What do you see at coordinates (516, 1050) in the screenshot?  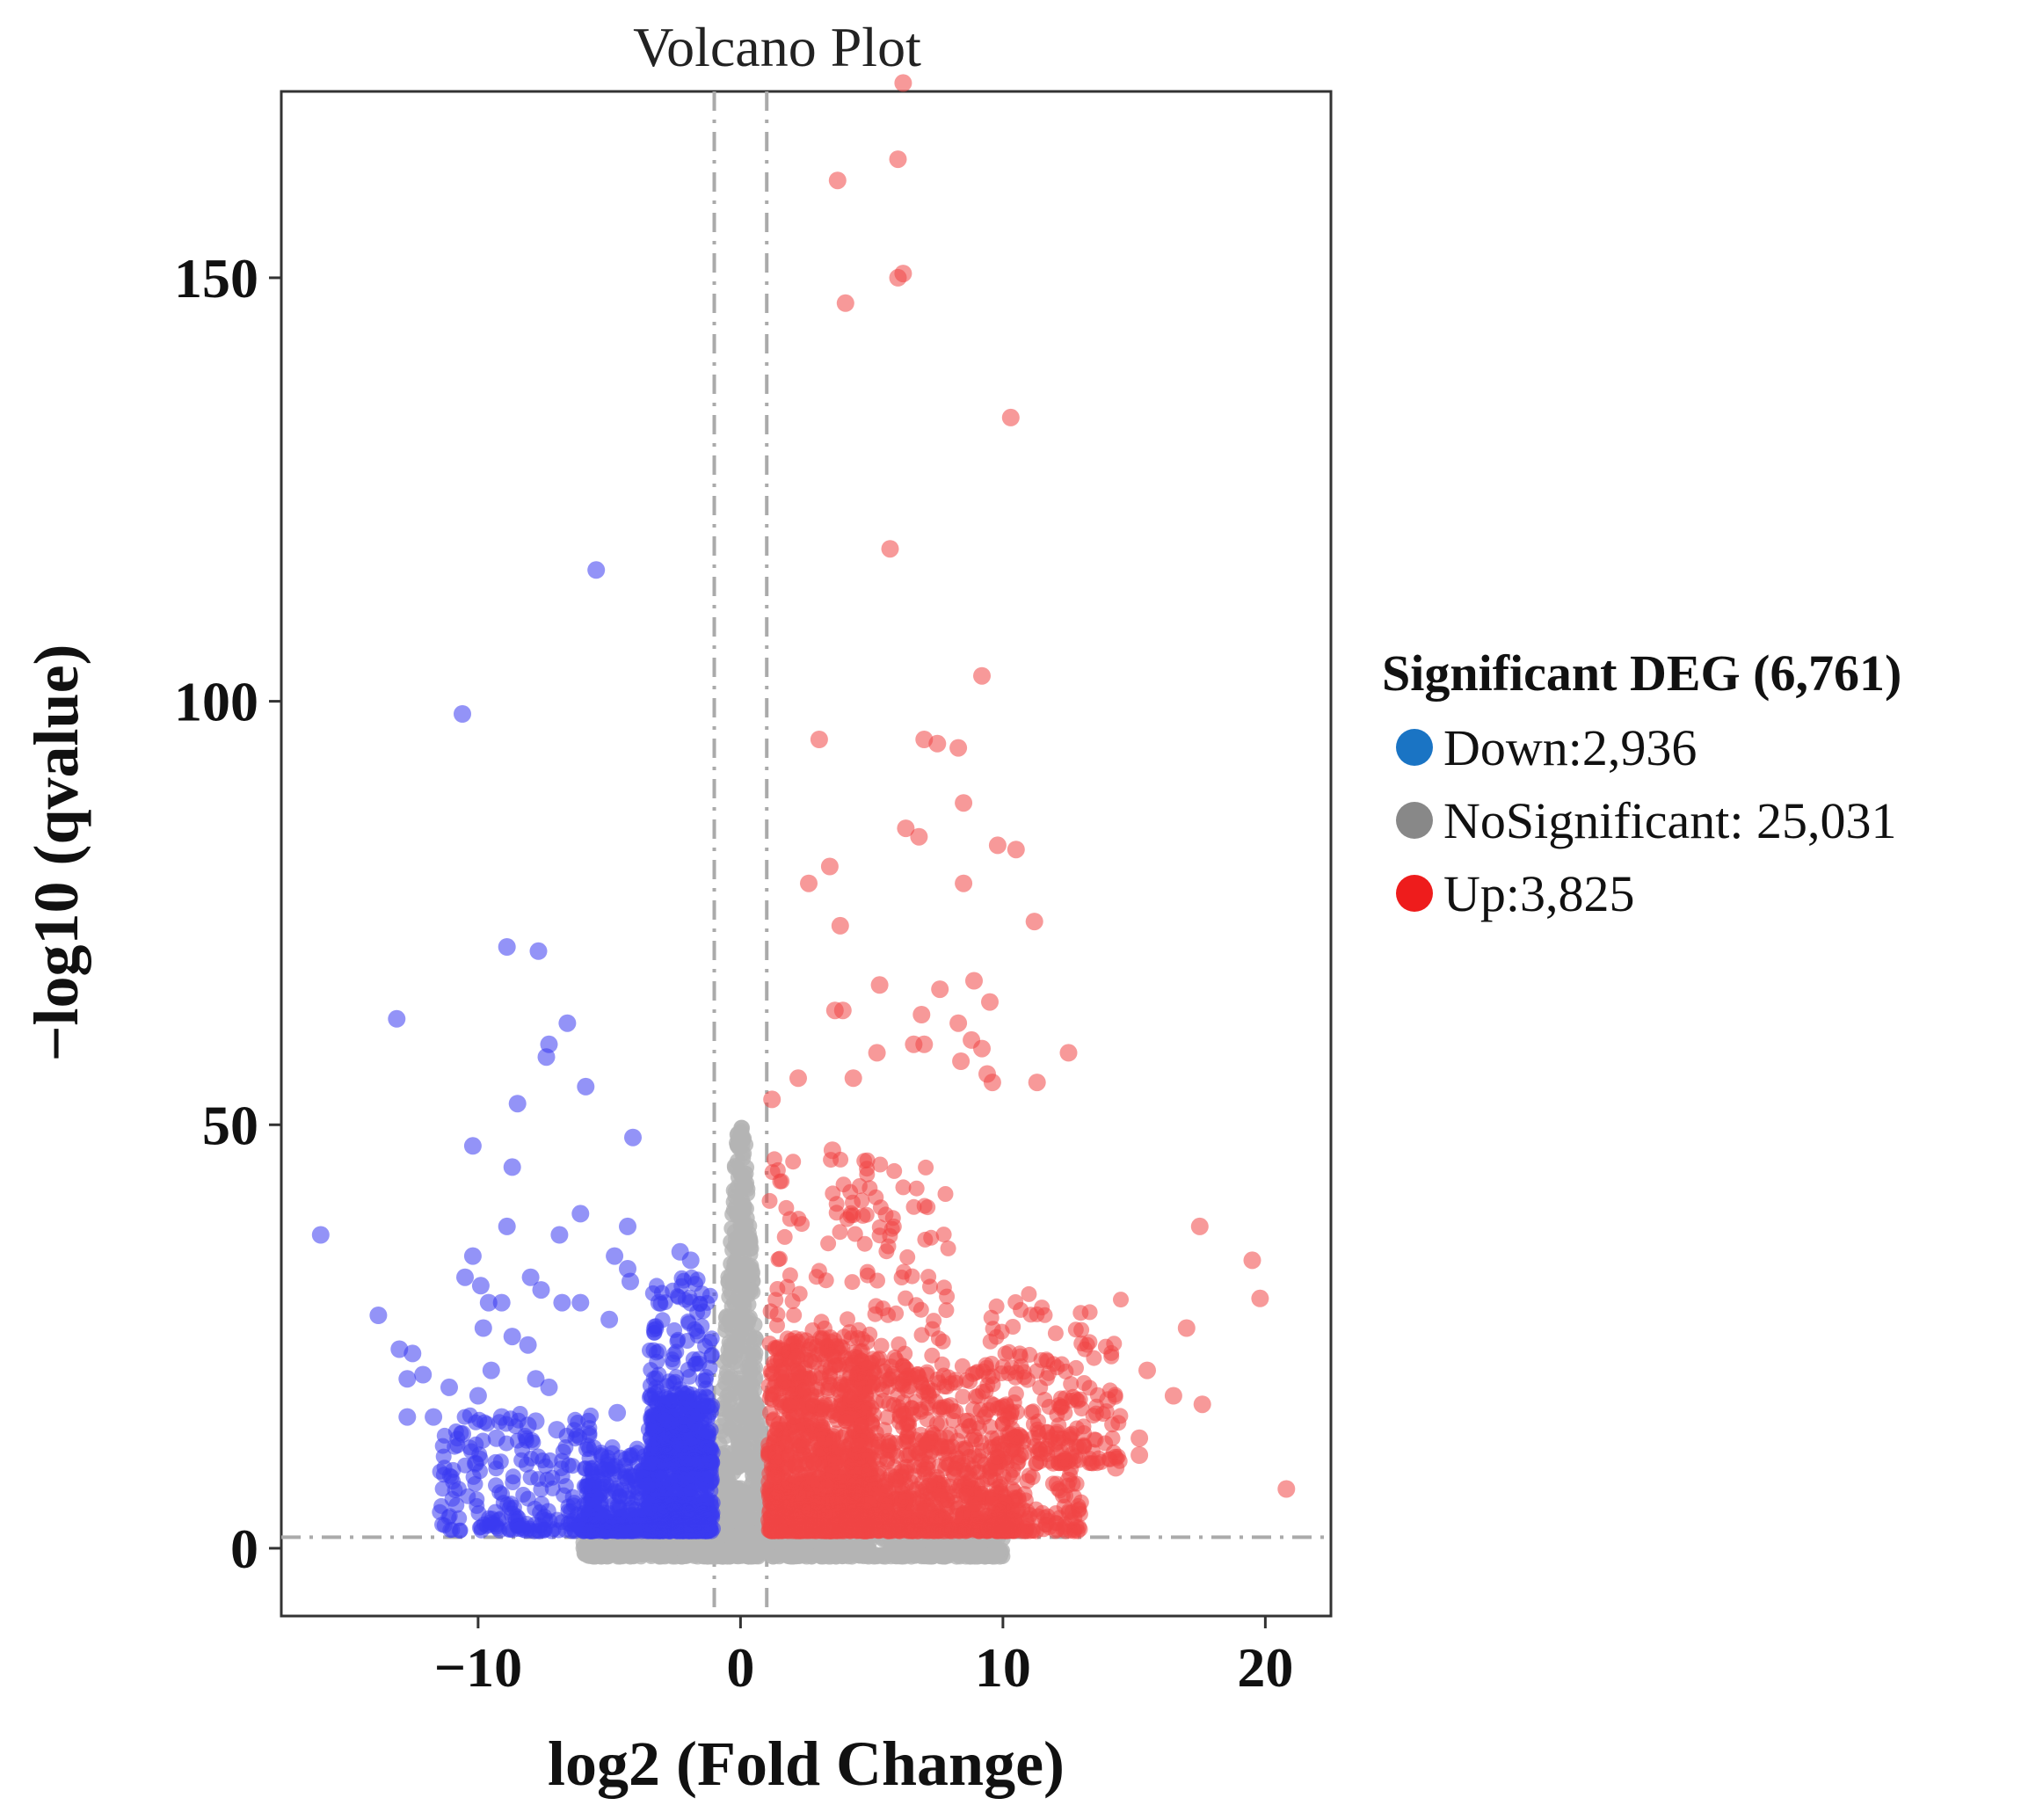 I see `down-points` at bounding box center [516, 1050].